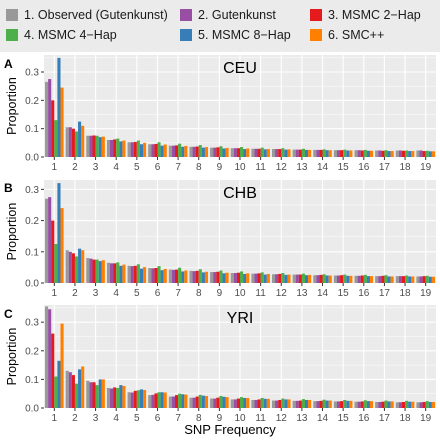  What do you see at coordinates (67, 142) in the screenshot?
I see `bar-ceu-s1-x2` at bounding box center [67, 142].